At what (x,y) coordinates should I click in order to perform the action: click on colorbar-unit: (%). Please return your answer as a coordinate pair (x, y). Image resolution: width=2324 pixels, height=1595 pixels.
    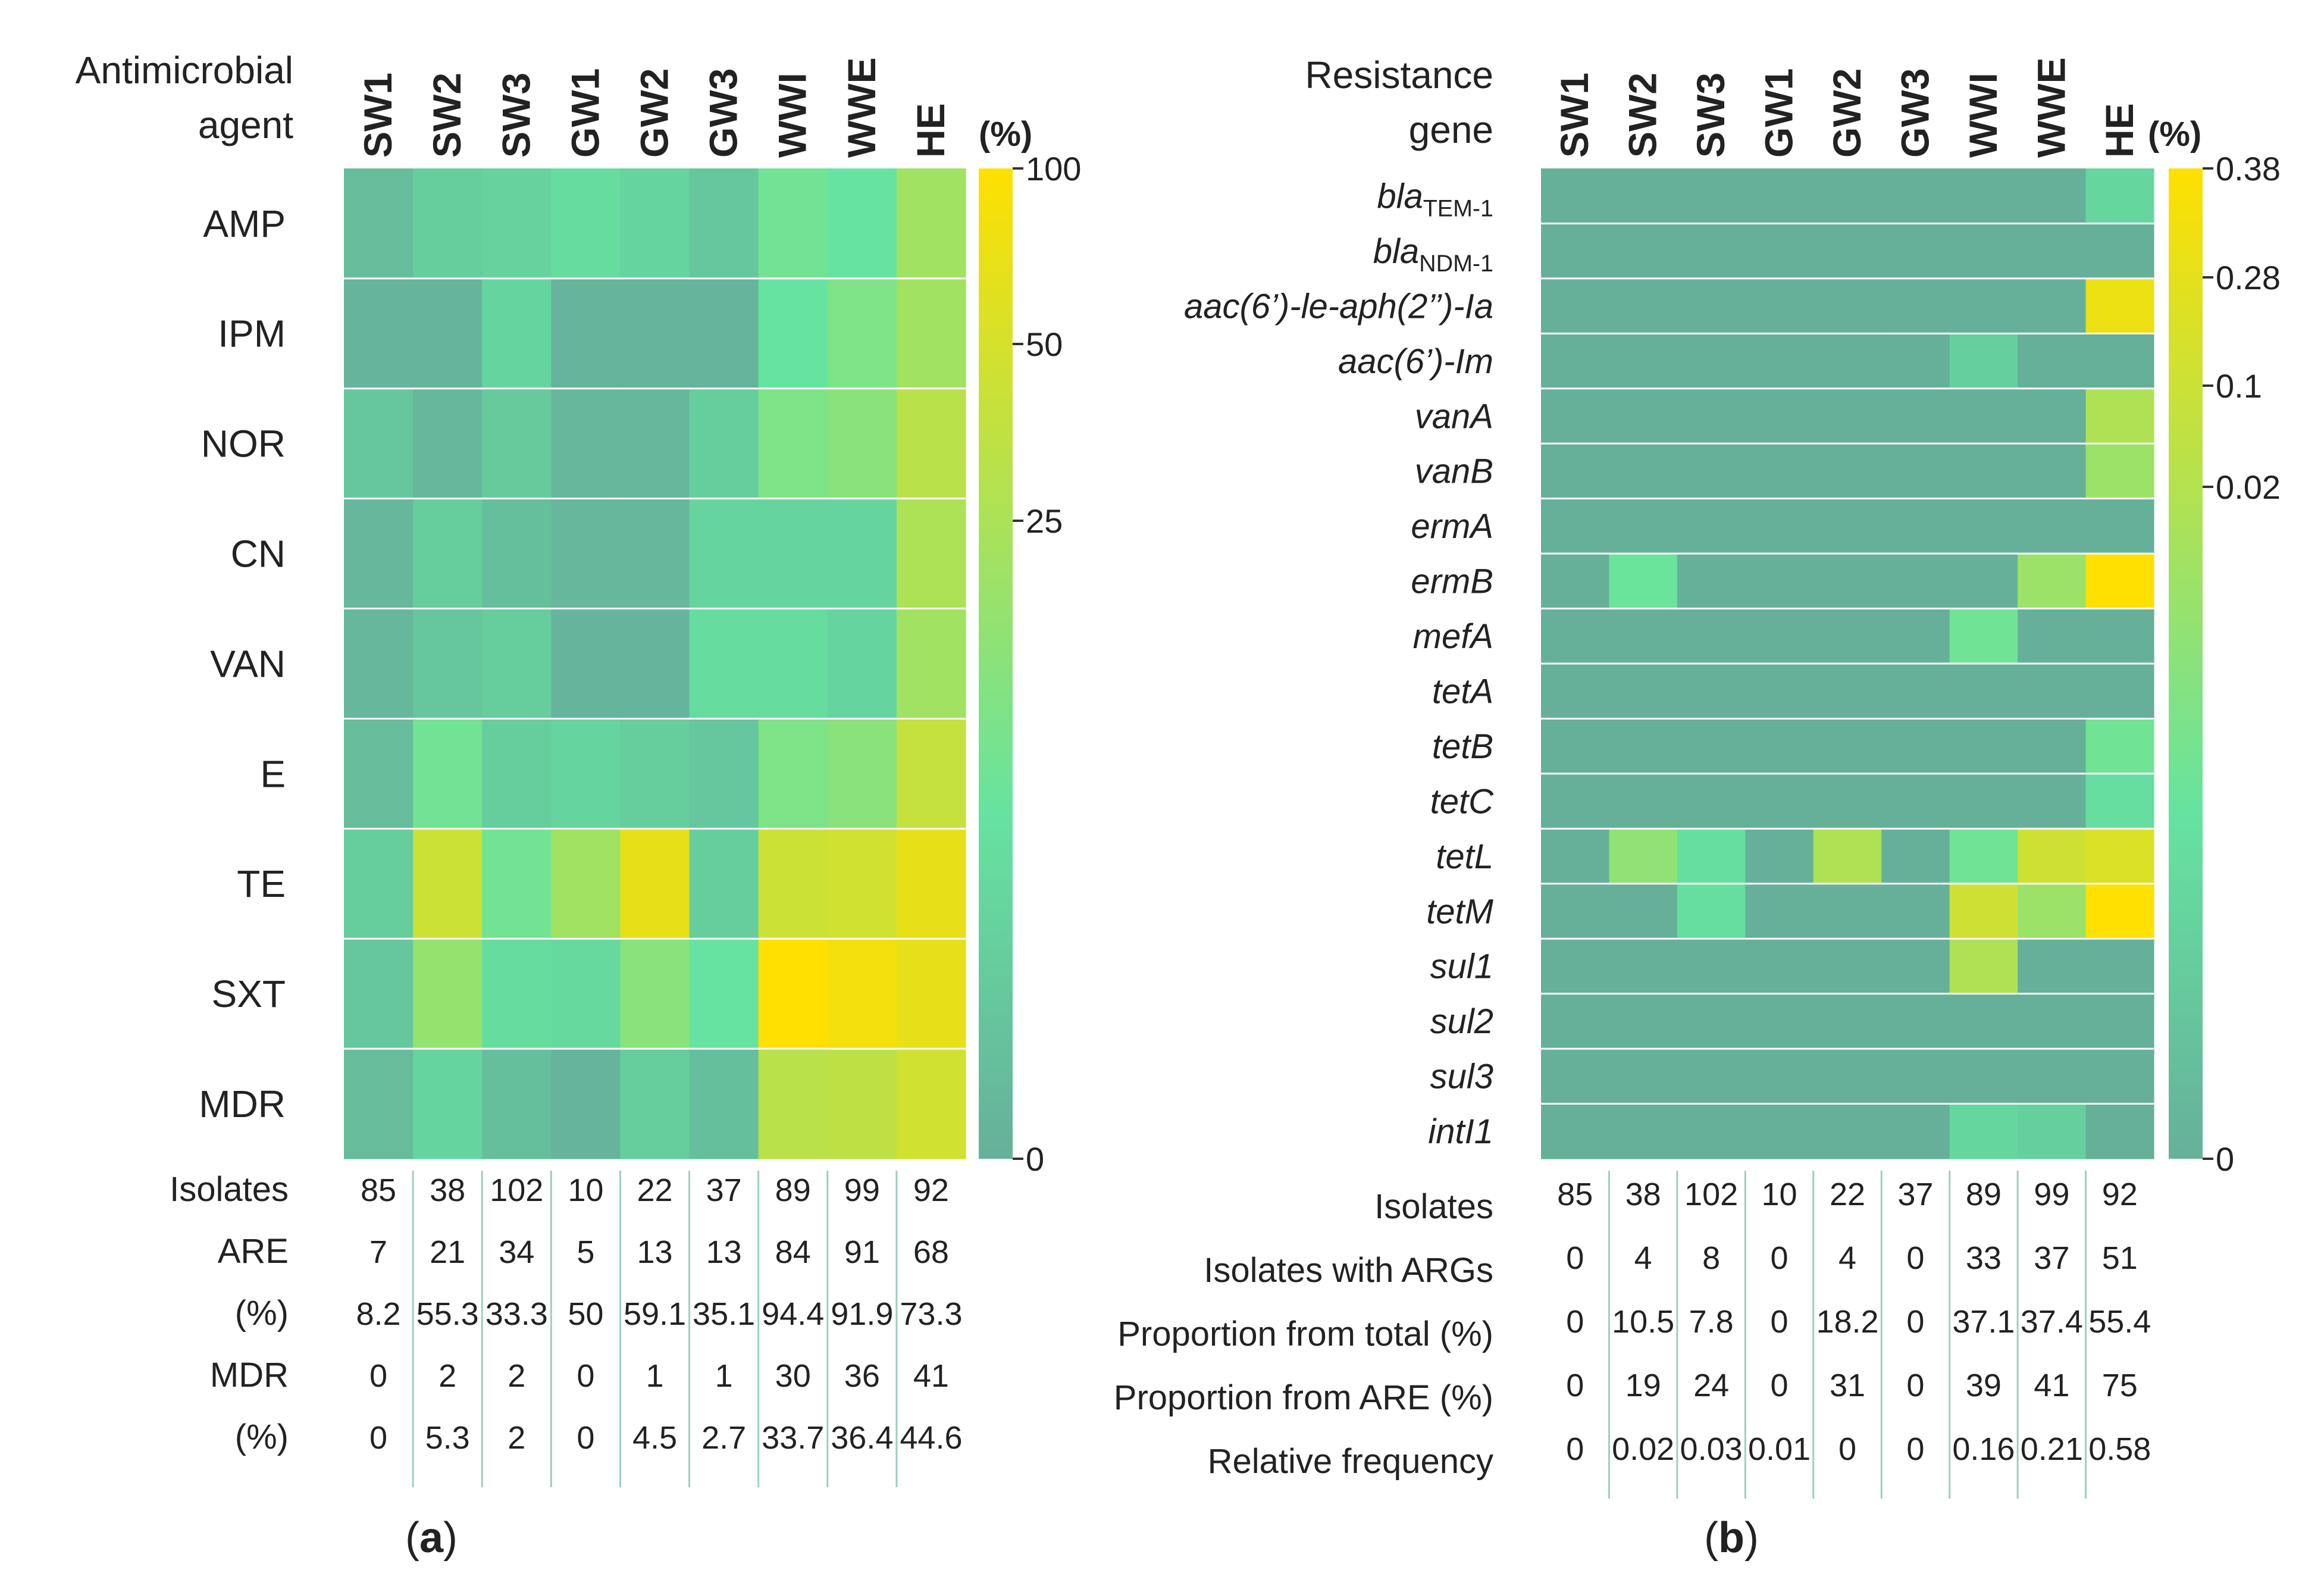
    Looking at the image, I should click on (2174, 134).